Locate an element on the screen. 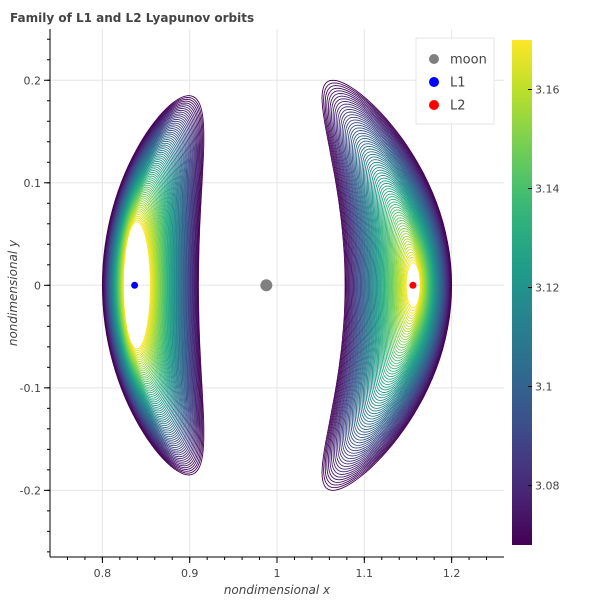 Image resolution: width=600 pixels, height=600 pixels. colorbar-tick-label: 3.16 is located at coordinates (547, 90).